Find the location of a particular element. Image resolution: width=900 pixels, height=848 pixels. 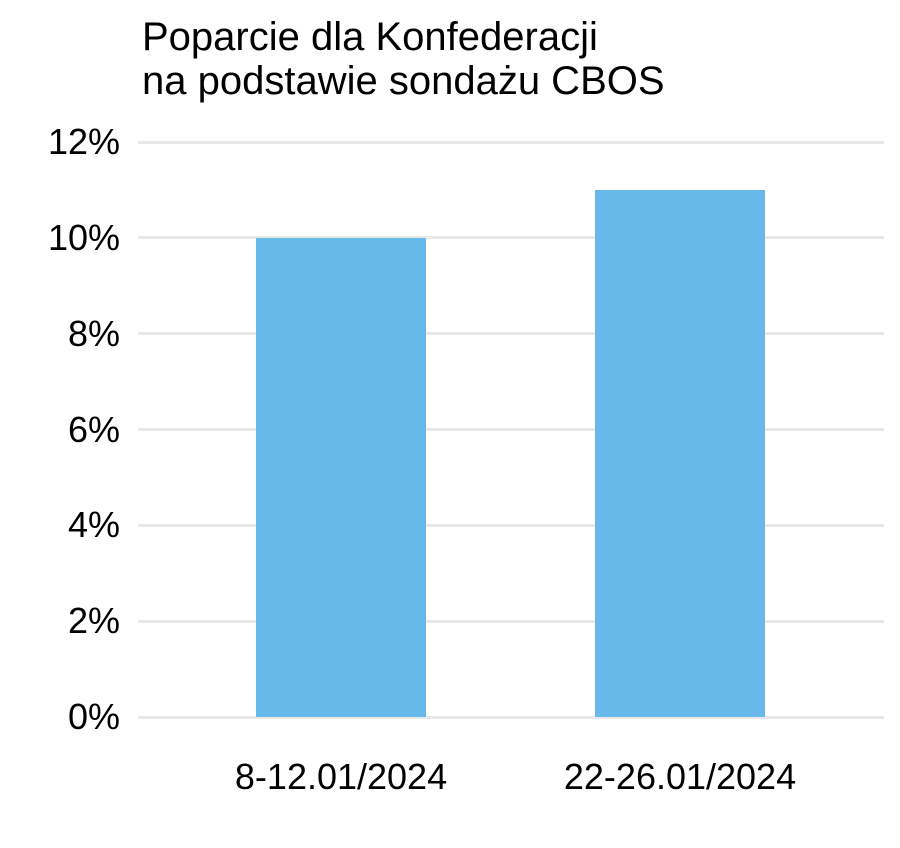

x-tick-label: 22-26.01/2024 is located at coordinates (680, 776).